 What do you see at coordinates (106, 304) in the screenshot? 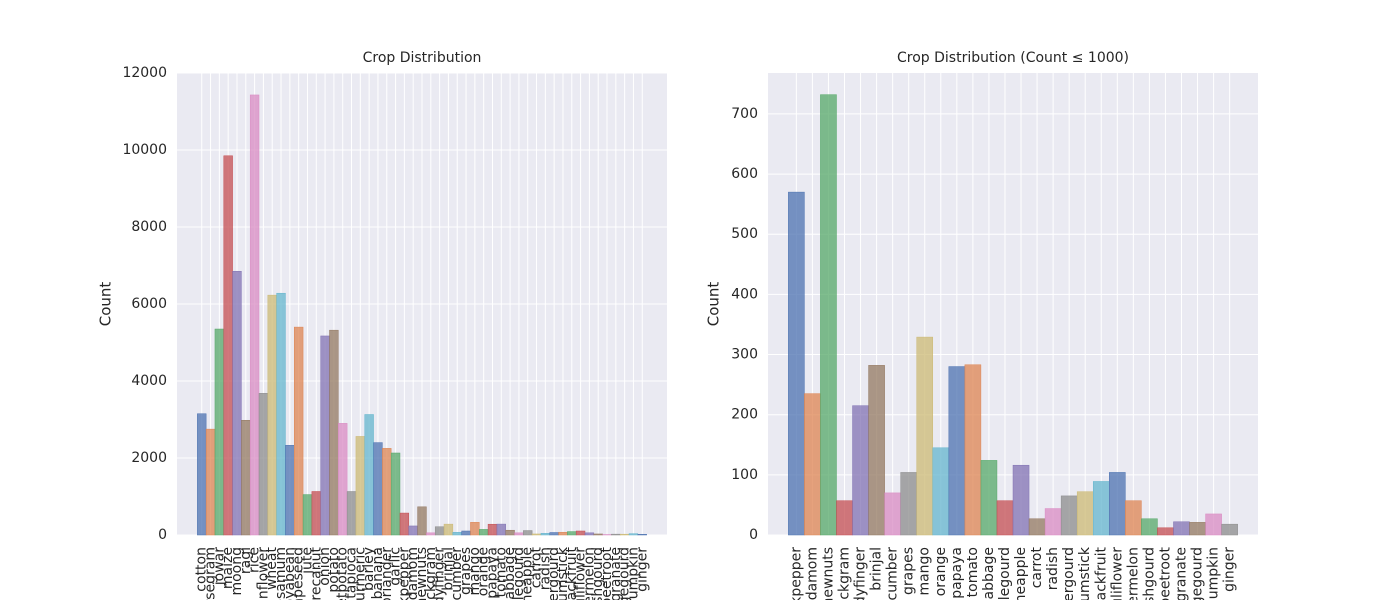
I see `y-axis-label: Count` at bounding box center [106, 304].